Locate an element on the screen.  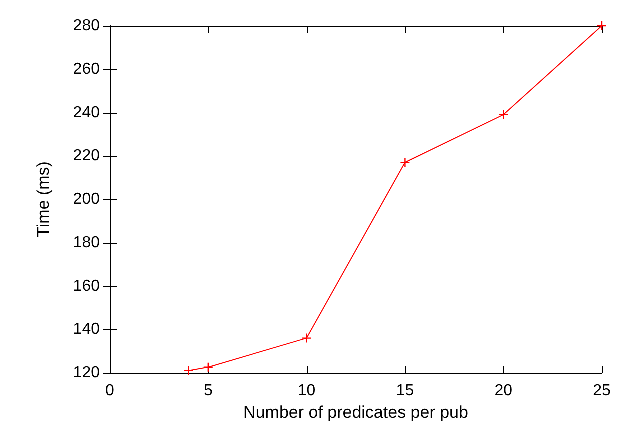
x-axis-title: Number of predicates per pub is located at coordinates (356, 412).